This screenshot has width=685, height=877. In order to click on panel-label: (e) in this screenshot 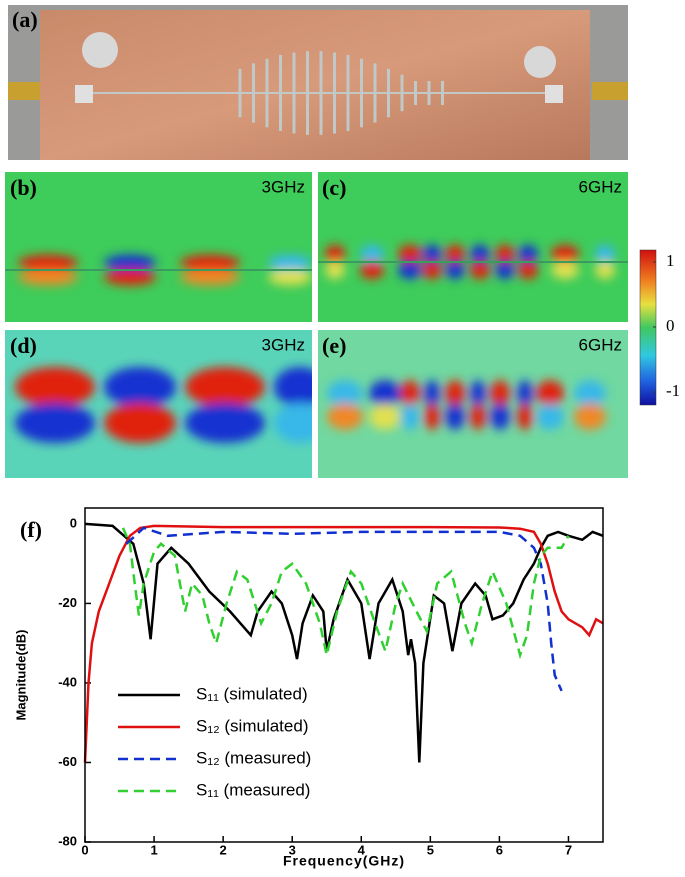, I will do `click(334, 345)`.